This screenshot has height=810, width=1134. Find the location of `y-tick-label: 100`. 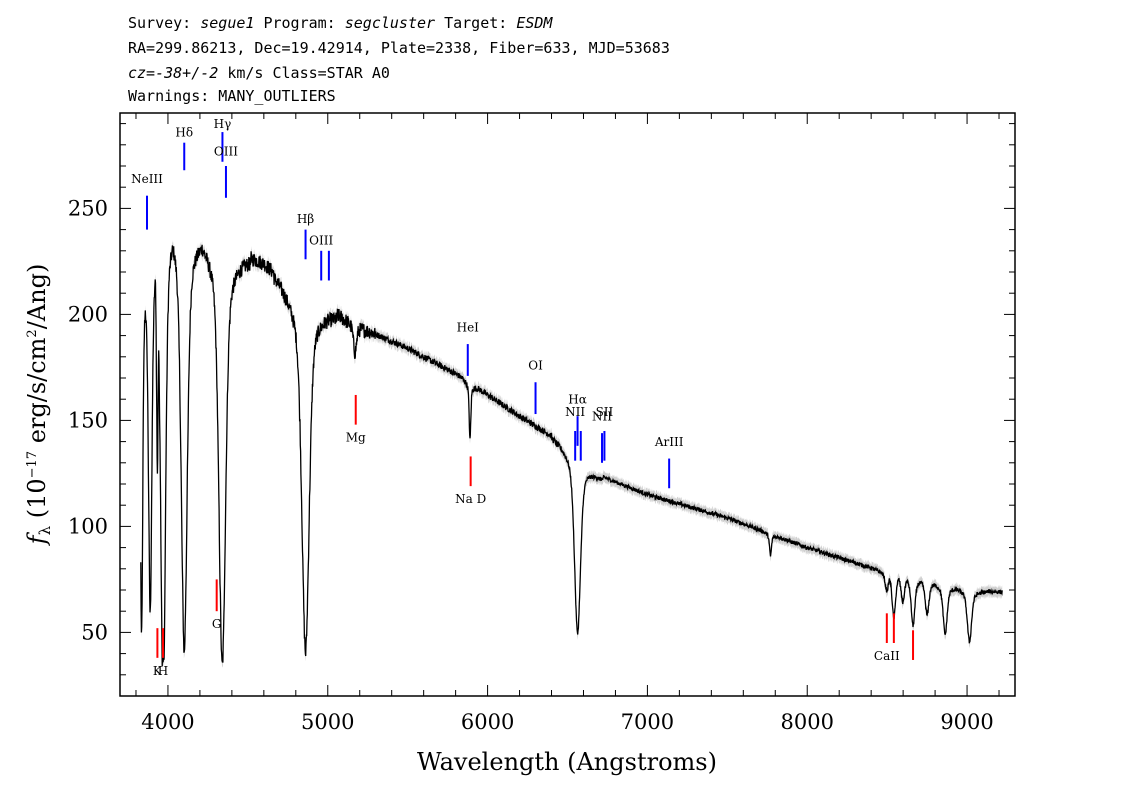

y-tick-label: 100 is located at coordinates (88, 526).